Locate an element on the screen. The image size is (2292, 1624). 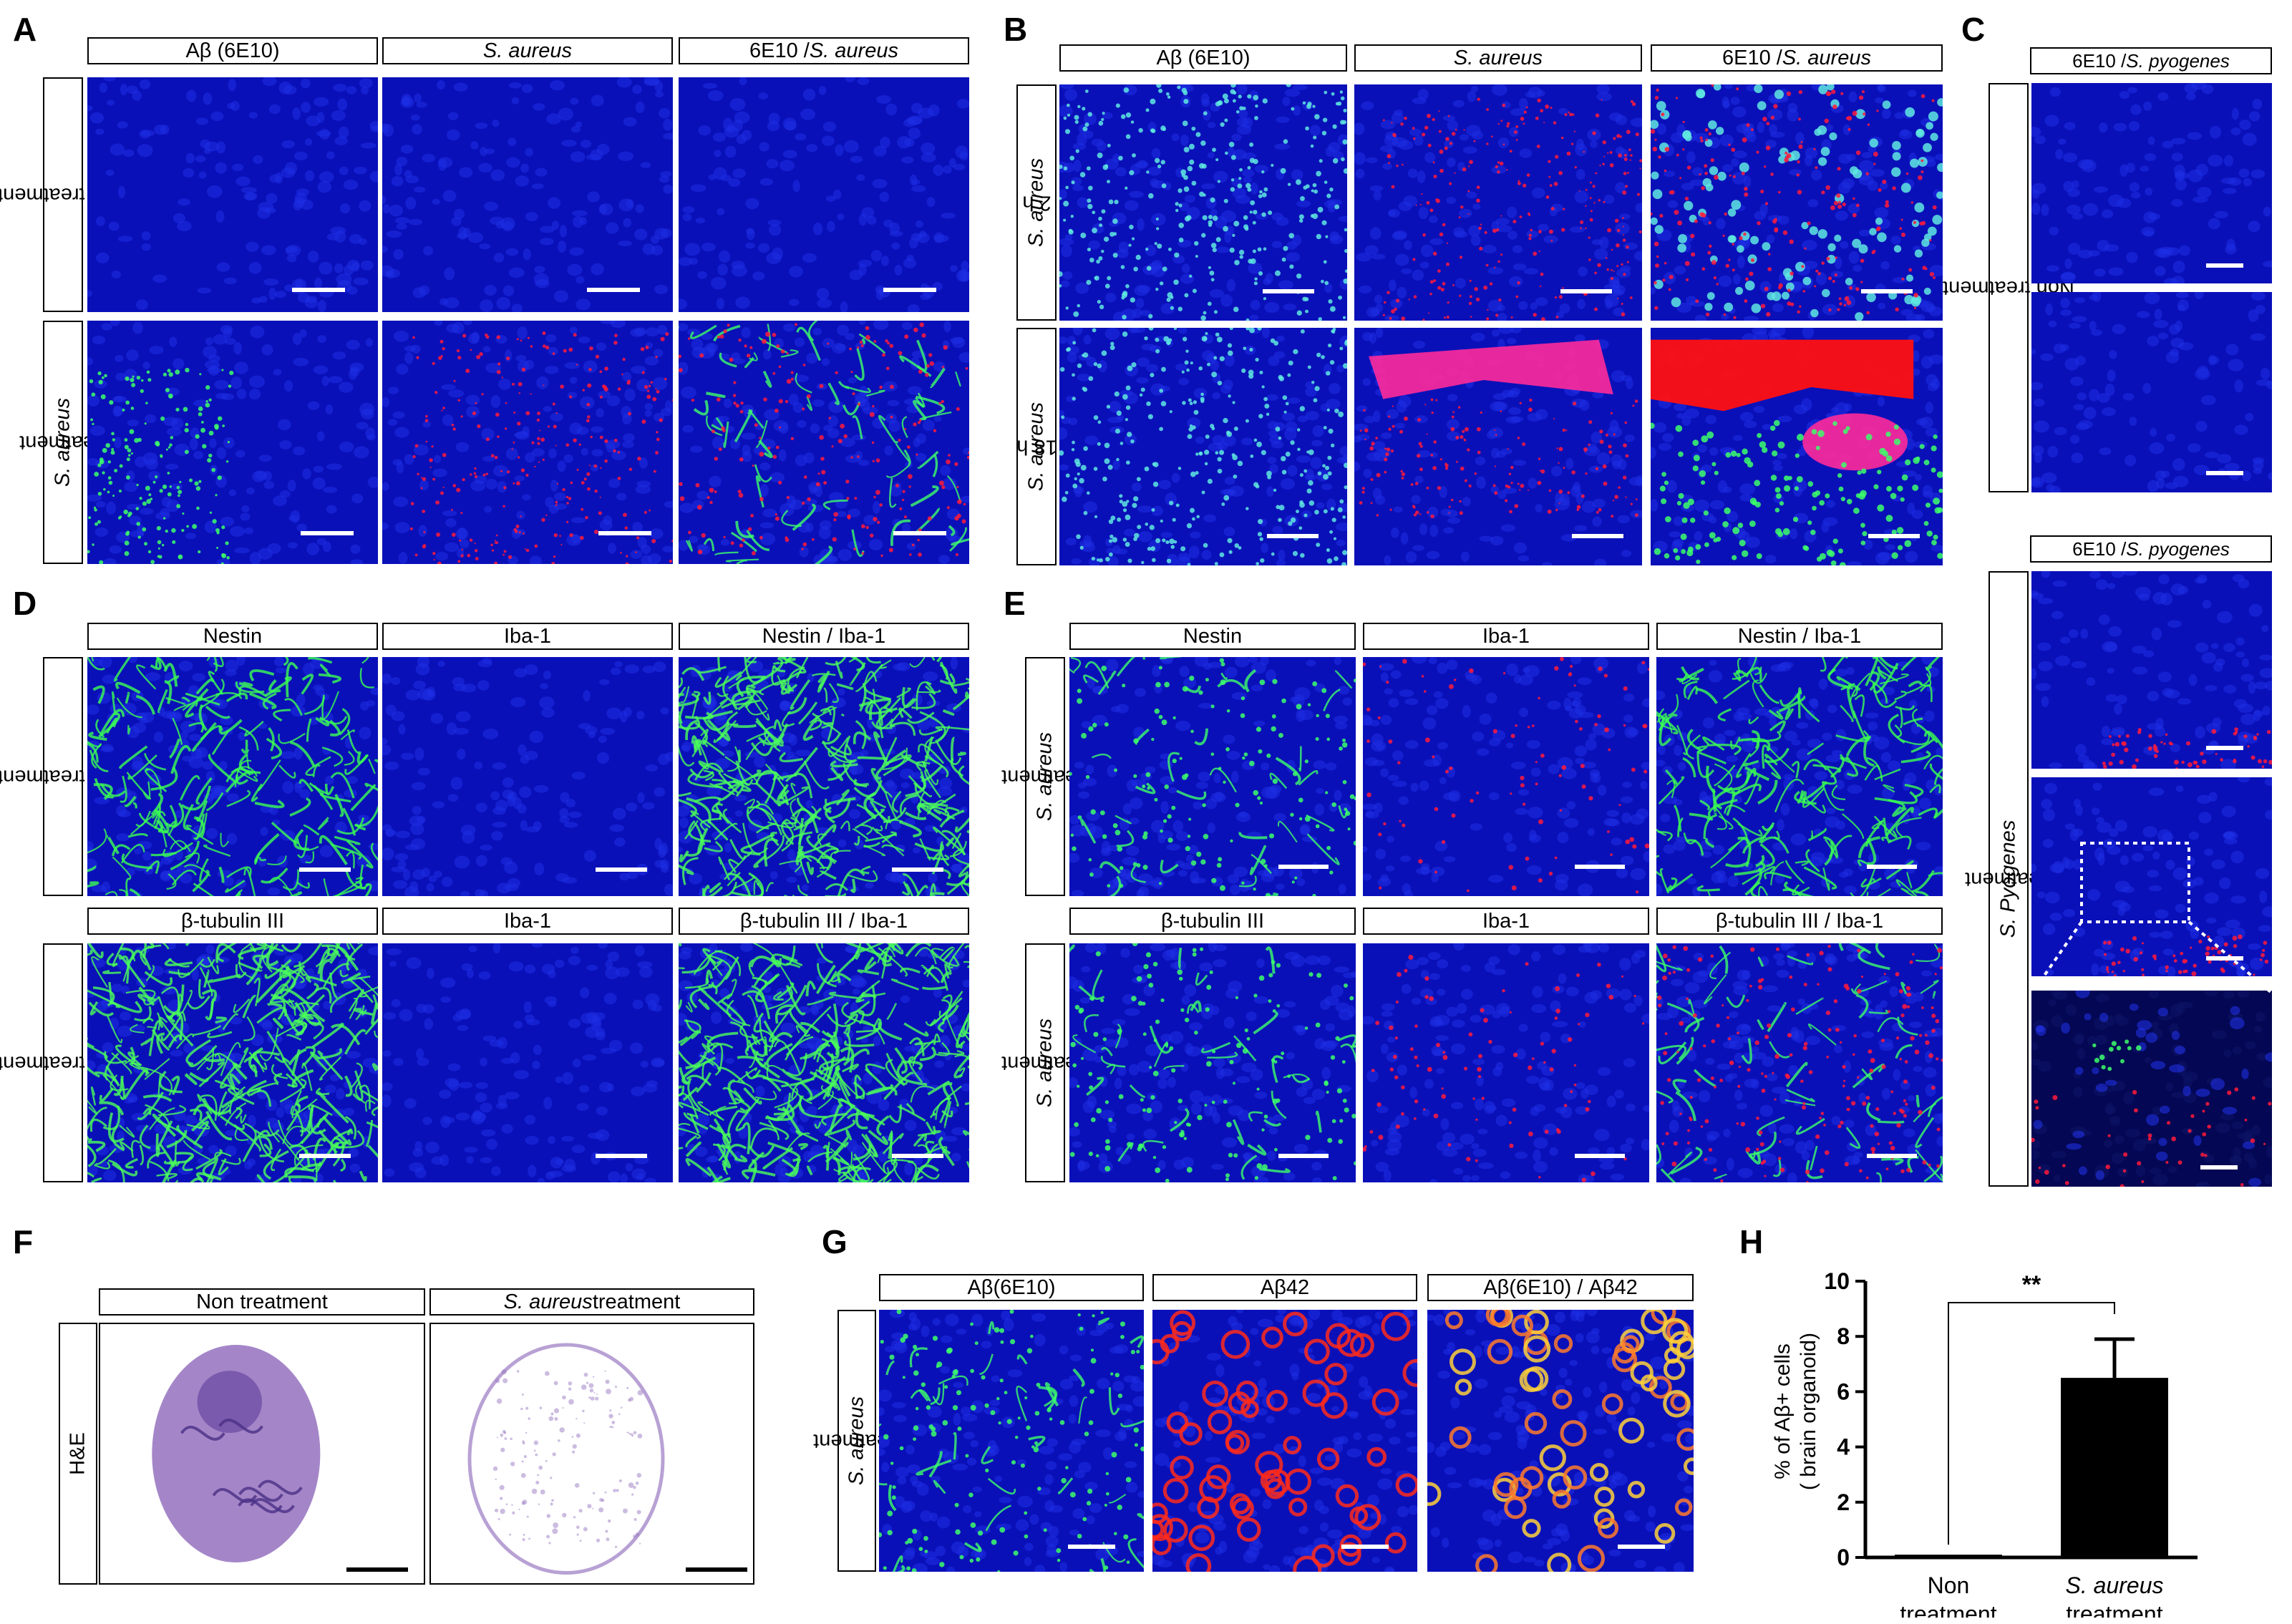
y-tick-label: 2 is located at coordinates (1844, 1502).